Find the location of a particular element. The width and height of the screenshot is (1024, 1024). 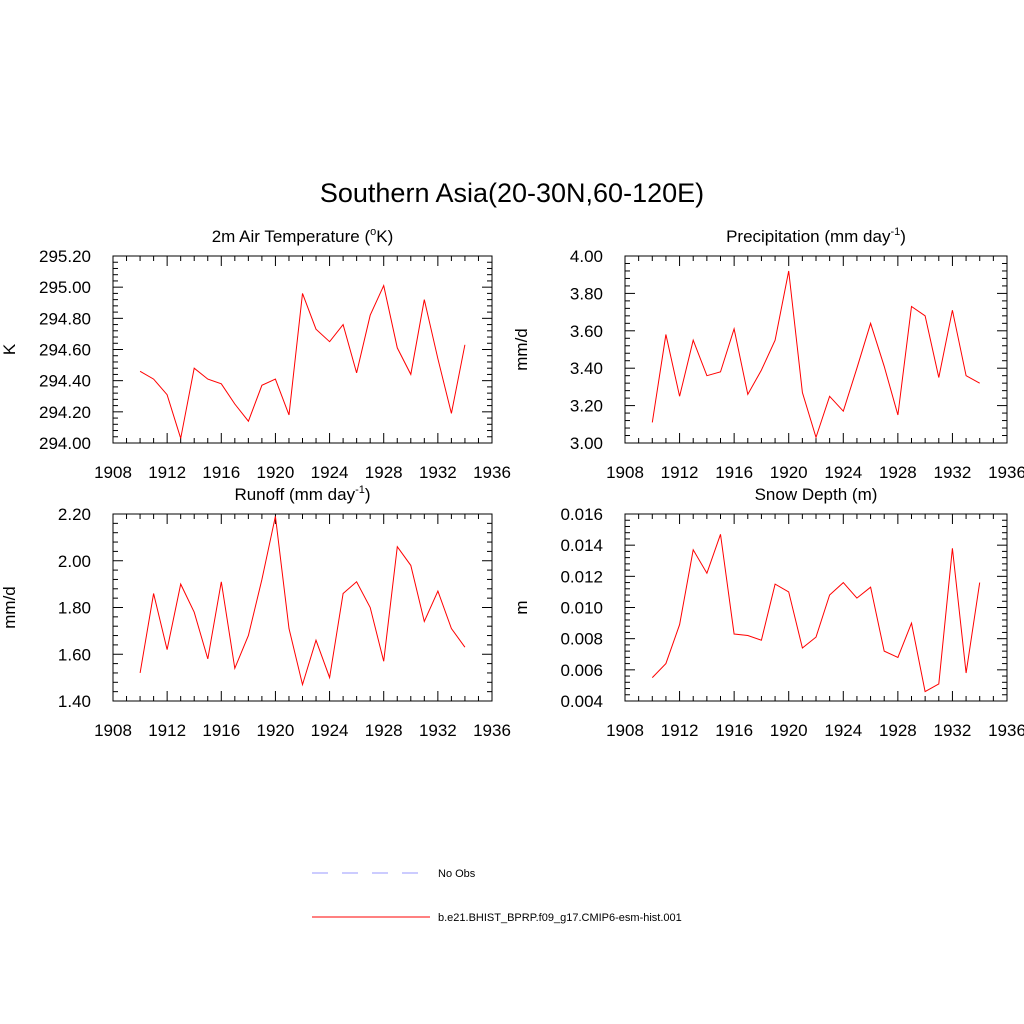

panel-title-text: Snow Depth (m) is located at coordinates (816, 494).